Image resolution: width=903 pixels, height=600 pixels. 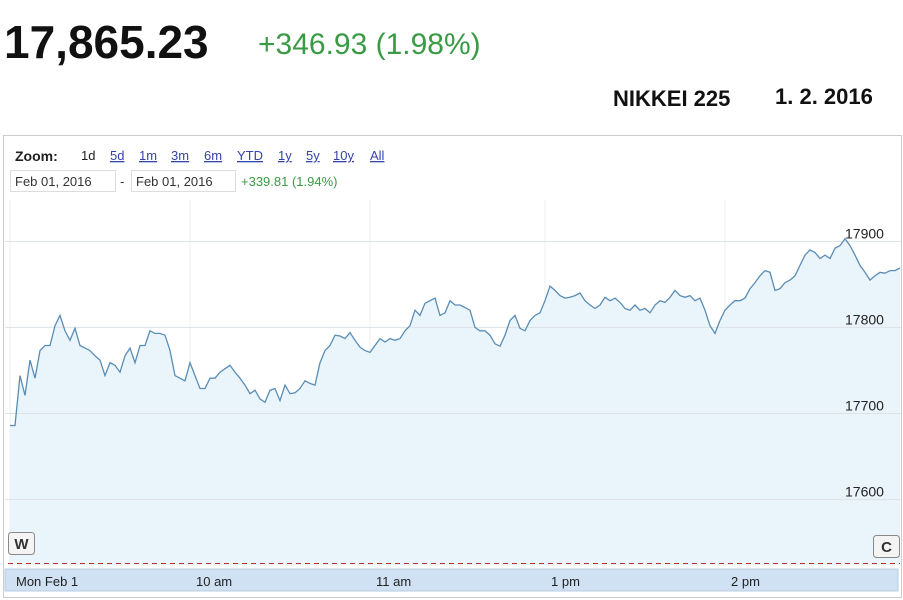 I want to click on date-to: Feb 01, 2016, so click(x=174, y=181).